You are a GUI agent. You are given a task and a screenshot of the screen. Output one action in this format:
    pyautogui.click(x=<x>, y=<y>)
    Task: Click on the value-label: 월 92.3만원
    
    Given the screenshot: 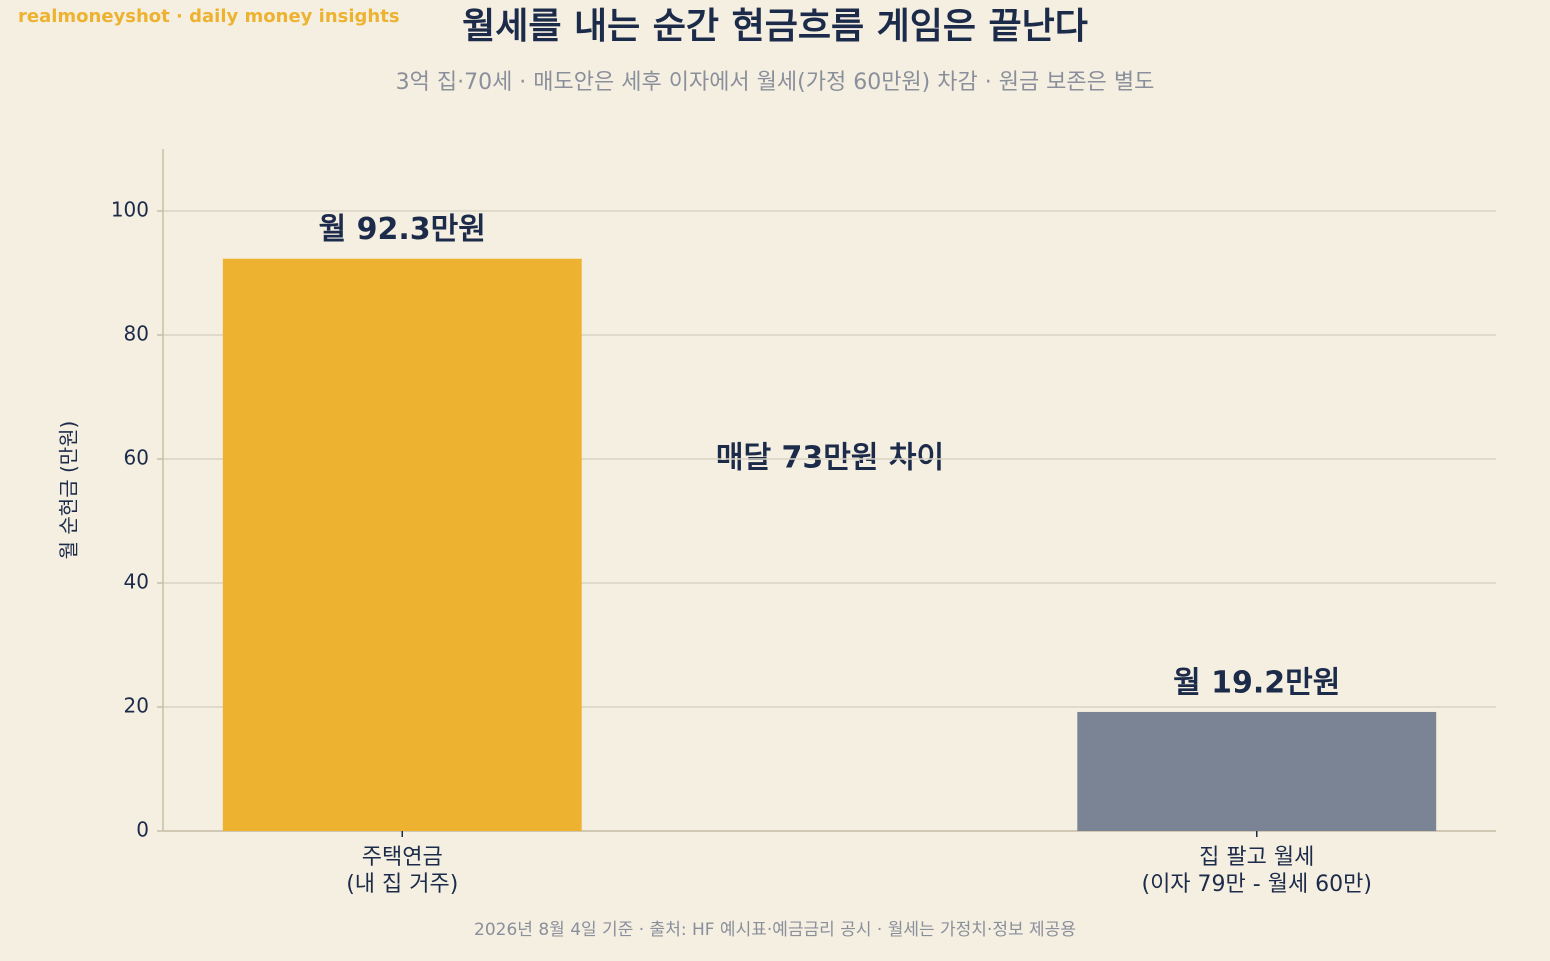 What is the action you would take?
    pyautogui.click(x=402, y=229)
    